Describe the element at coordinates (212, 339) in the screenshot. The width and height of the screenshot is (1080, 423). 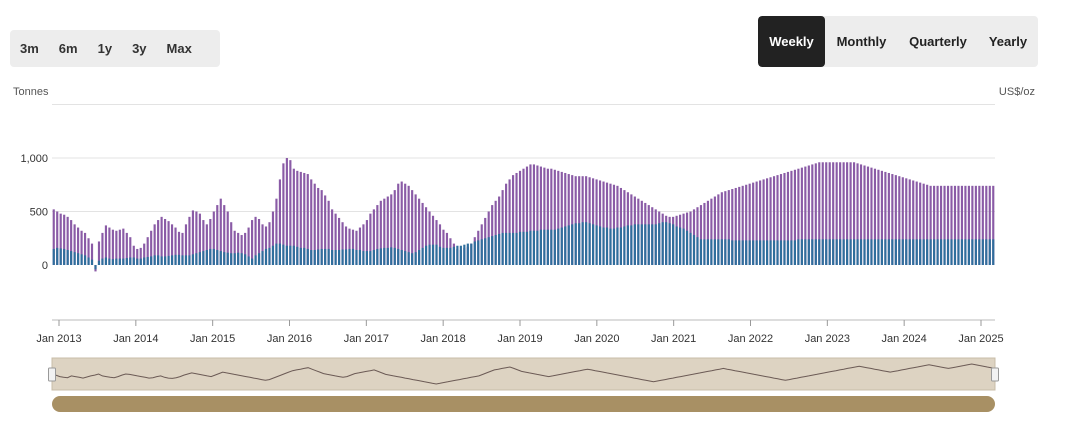
I see `x-tick-label: Jan 2015` at that location.